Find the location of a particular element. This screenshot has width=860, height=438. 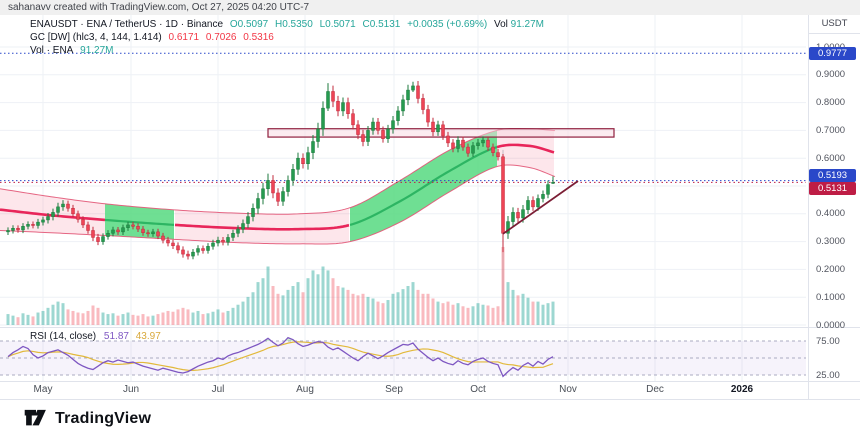

ohlc-low: L0.5071 is located at coordinates (337, 24).